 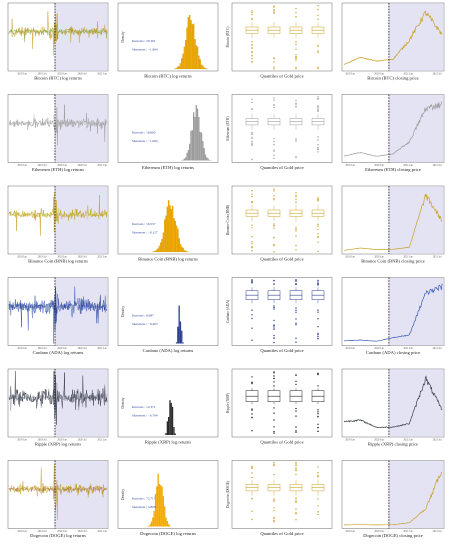 What do you see at coordinates (58, 261) in the screenshot?
I see `returns-title: Binance Coin (BNB) log returns` at bounding box center [58, 261].